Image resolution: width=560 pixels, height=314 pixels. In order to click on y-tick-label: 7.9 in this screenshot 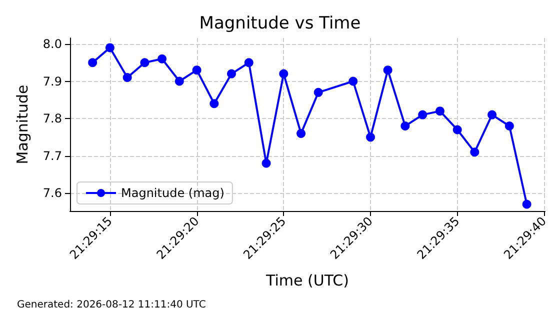, I will do `click(52, 81)`.